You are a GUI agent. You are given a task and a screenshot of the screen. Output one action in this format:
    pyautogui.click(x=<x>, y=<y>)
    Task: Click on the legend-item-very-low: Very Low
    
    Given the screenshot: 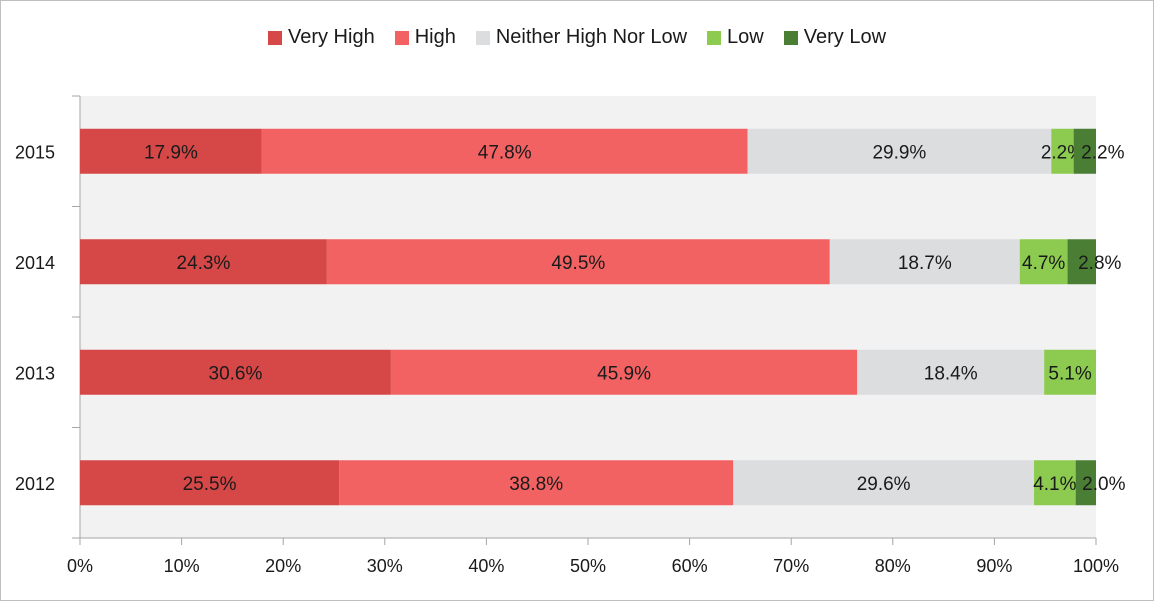 What is the action you would take?
    pyautogui.click(x=835, y=37)
    